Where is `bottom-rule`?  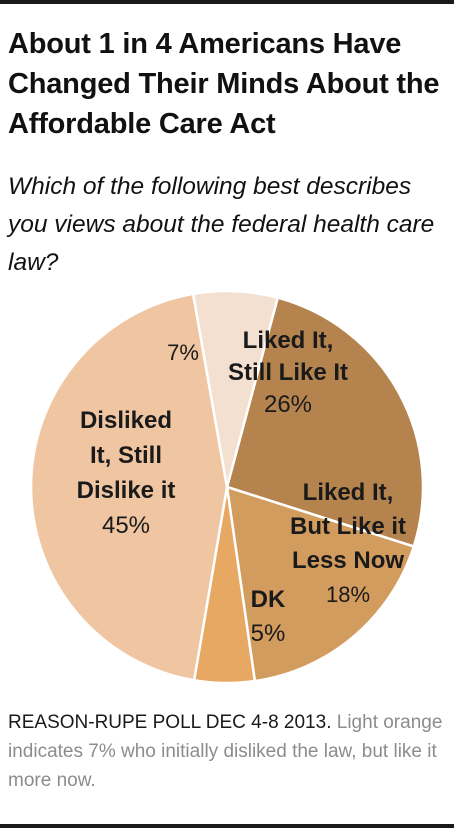 bottom-rule is located at coordinates (227, 826).